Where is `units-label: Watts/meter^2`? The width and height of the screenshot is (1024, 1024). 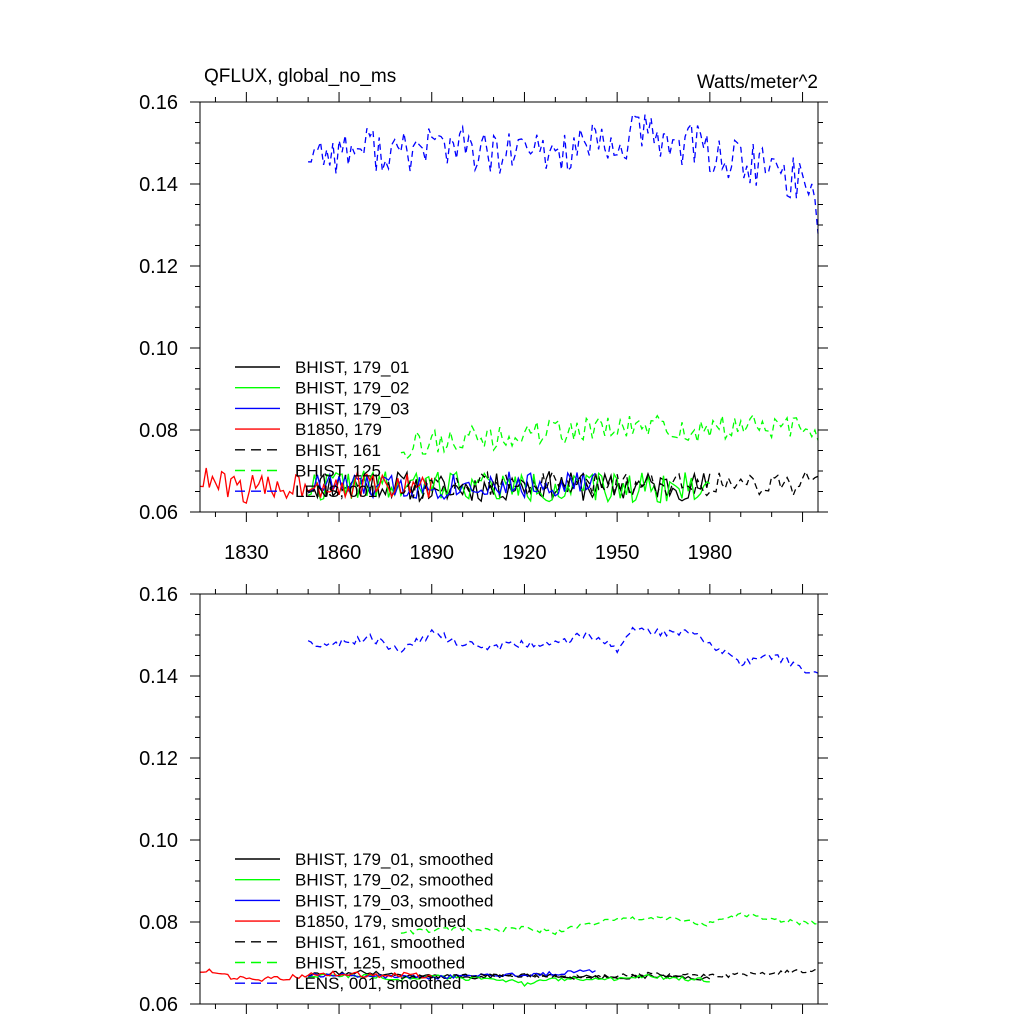 units-label: Watts/meter^2 is located at coordinates (757, 82).